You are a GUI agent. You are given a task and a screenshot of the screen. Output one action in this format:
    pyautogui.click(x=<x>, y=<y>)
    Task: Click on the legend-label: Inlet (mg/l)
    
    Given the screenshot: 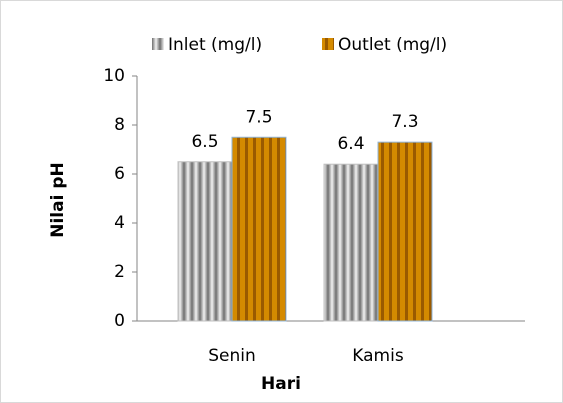 What is the action you would take?
    pyautogui.click(x=215, y=45)
    